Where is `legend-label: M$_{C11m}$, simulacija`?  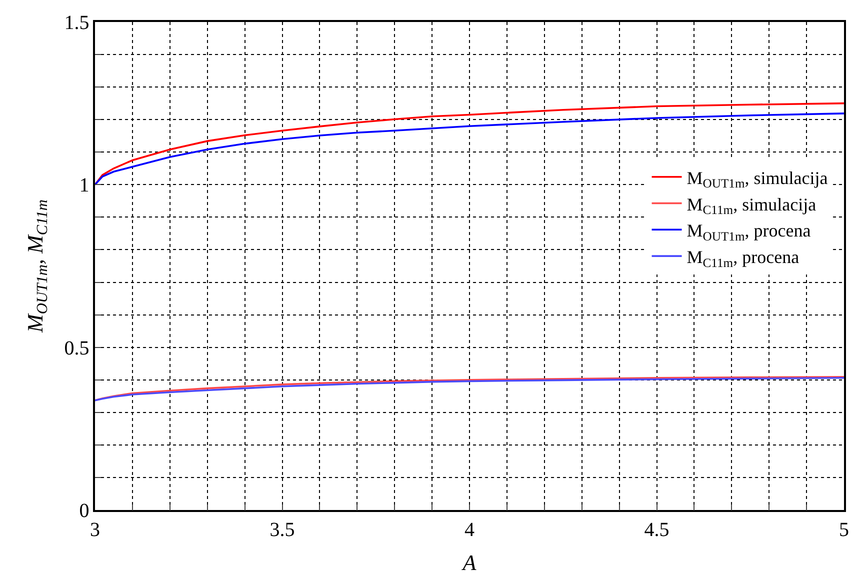
legend-label: M$_{C11m}$, simulacija is located at coordinates (751, 206).